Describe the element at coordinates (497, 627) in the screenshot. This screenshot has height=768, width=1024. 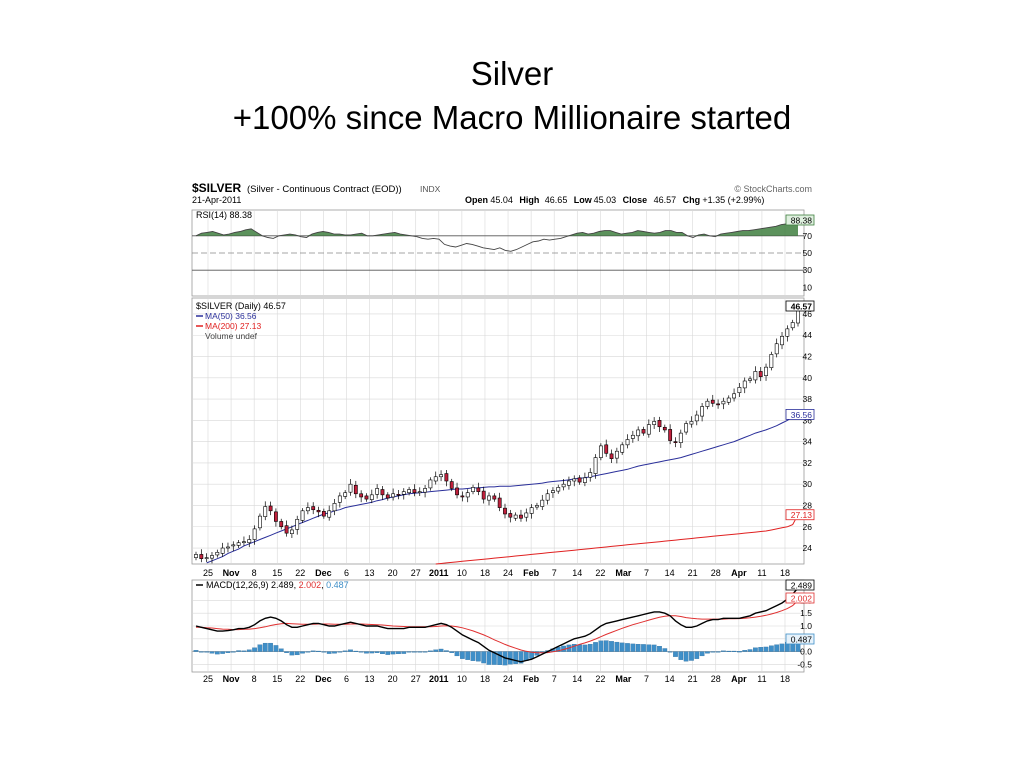
I see `macd-signal-line` at that location.